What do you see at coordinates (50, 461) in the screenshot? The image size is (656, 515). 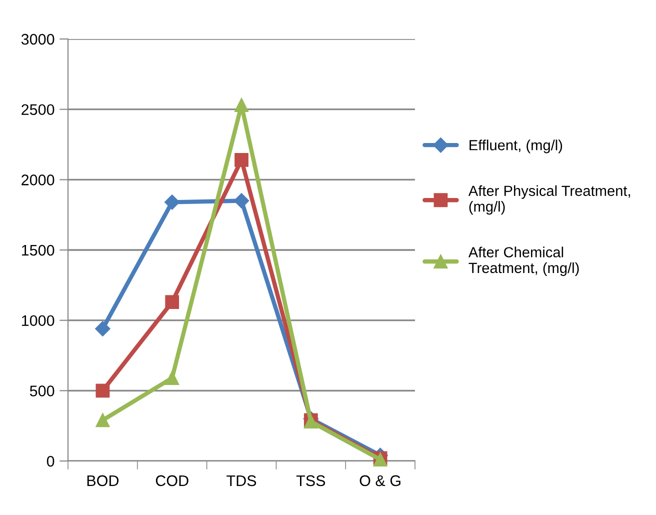 I see `y-tick-label: 0` at bounding box center [50, 461].